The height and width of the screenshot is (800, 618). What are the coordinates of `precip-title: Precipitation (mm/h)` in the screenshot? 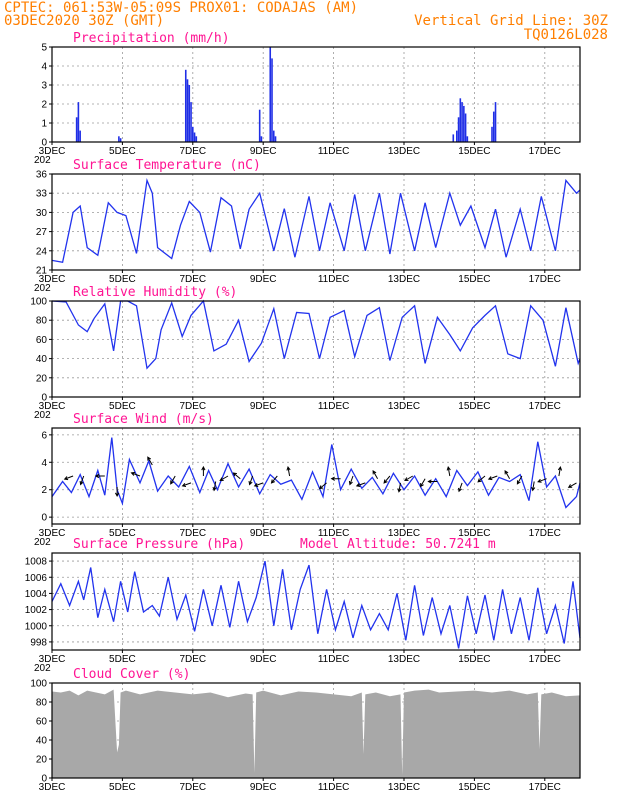 It's located at (151, 38).